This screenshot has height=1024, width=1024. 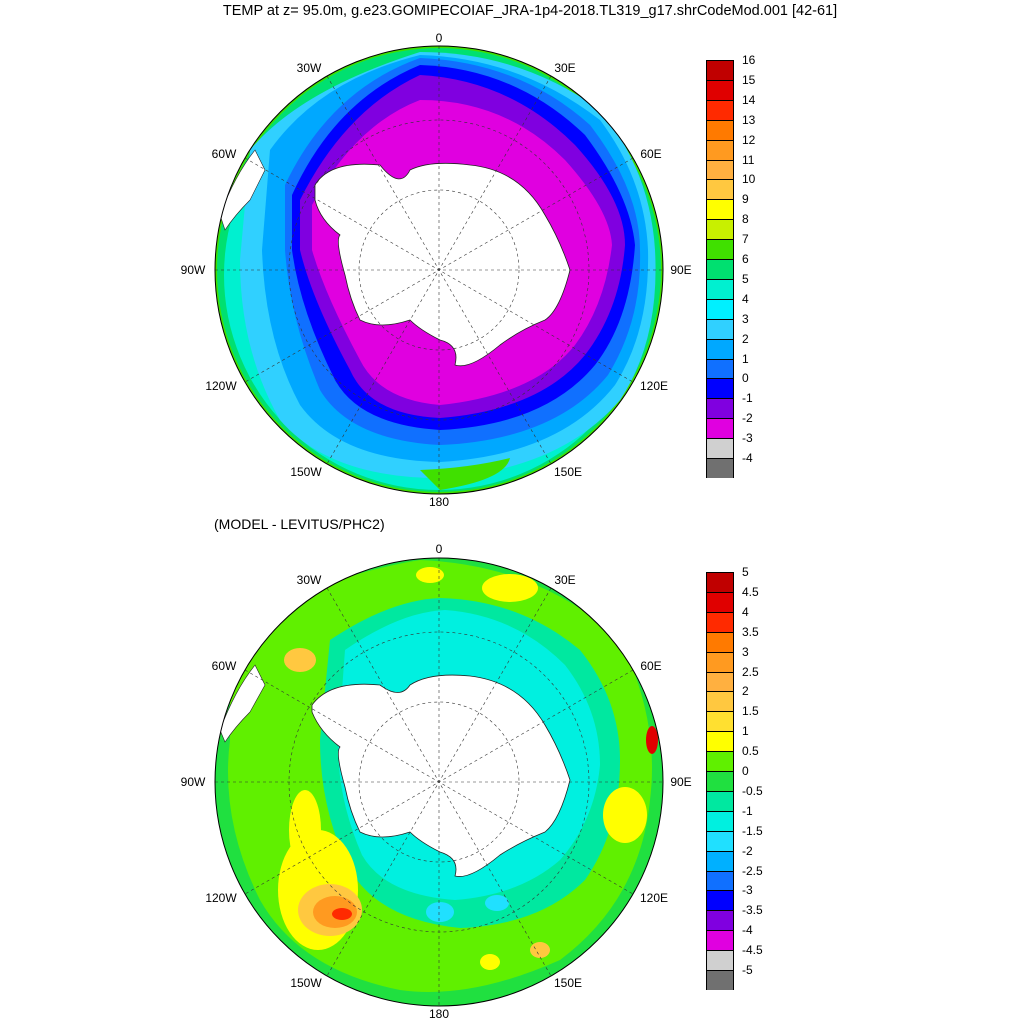 I want to click on top-label-60w: 60W, so click(x=224, y=154).